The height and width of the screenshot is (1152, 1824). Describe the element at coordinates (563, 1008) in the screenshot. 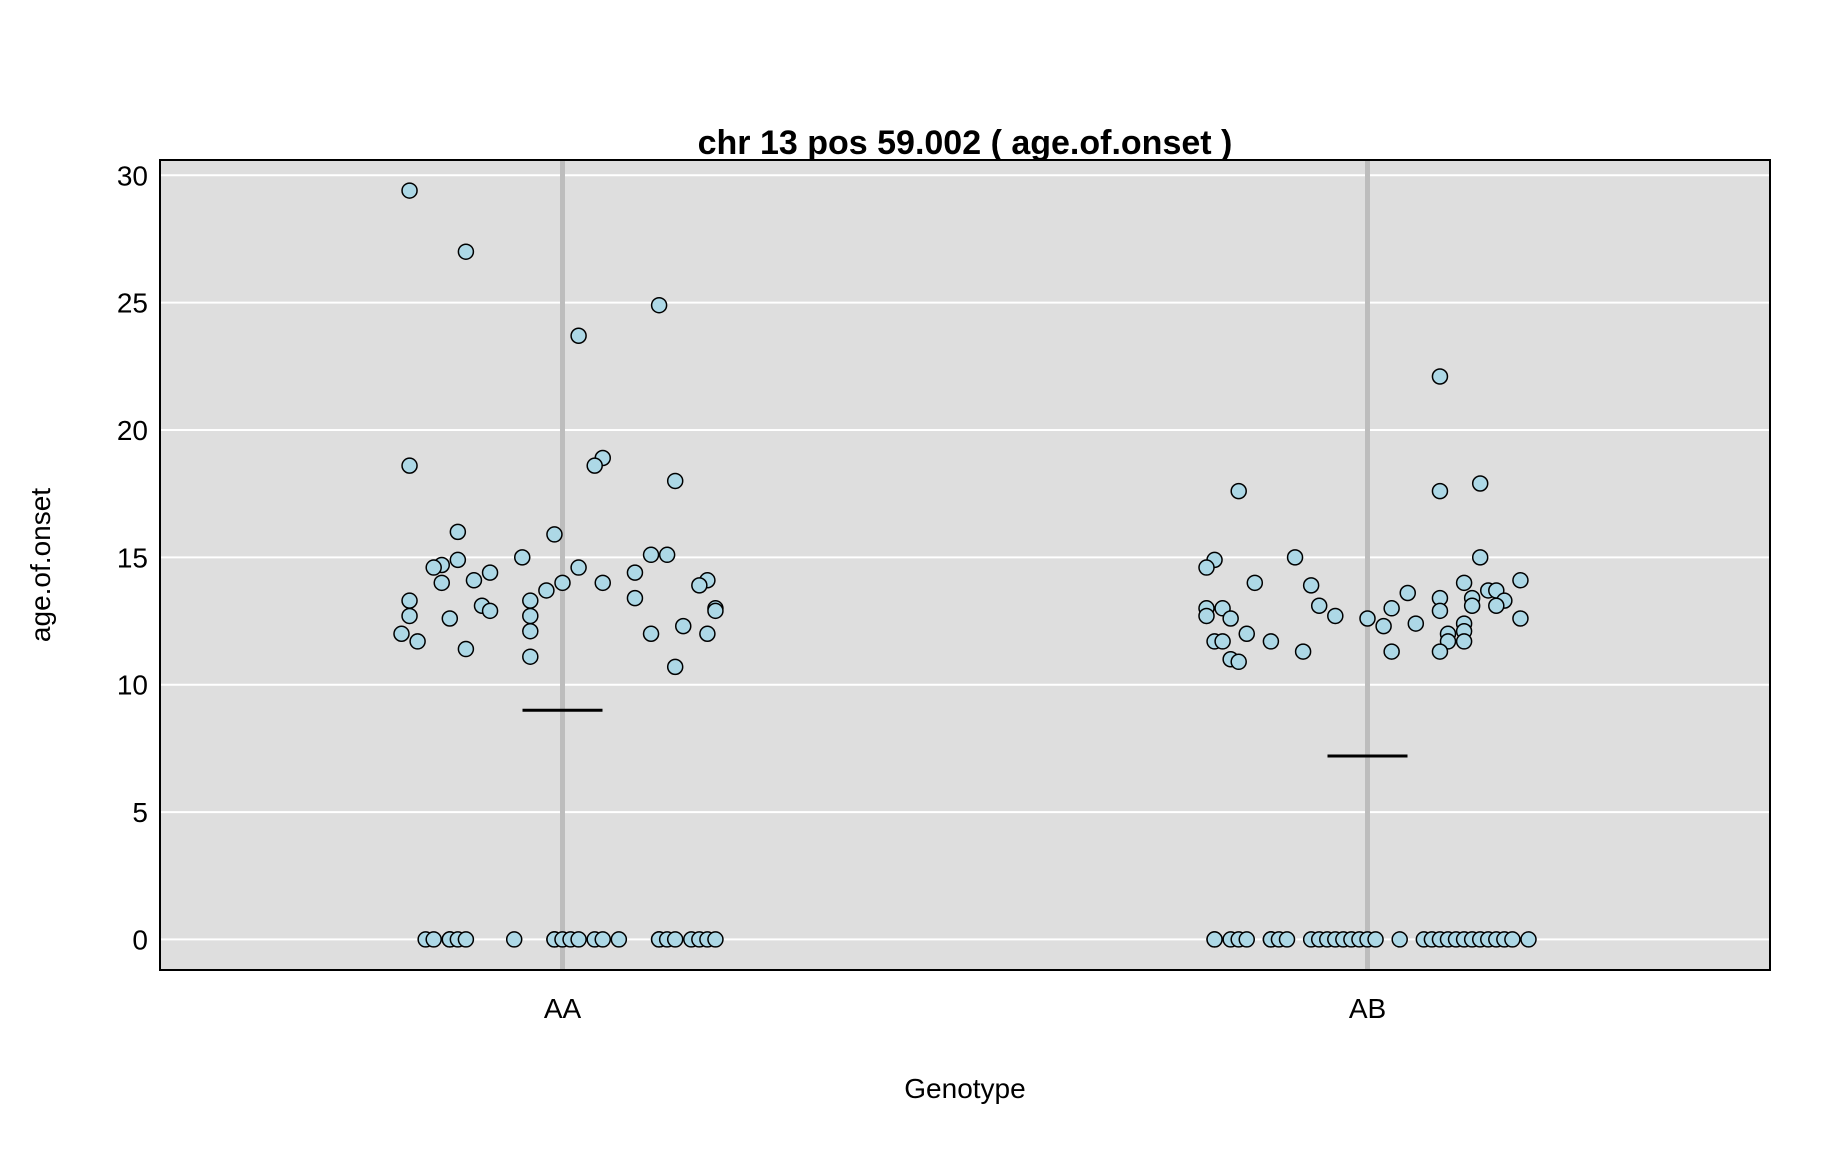

I see `x-tick-label: AA` at that location.